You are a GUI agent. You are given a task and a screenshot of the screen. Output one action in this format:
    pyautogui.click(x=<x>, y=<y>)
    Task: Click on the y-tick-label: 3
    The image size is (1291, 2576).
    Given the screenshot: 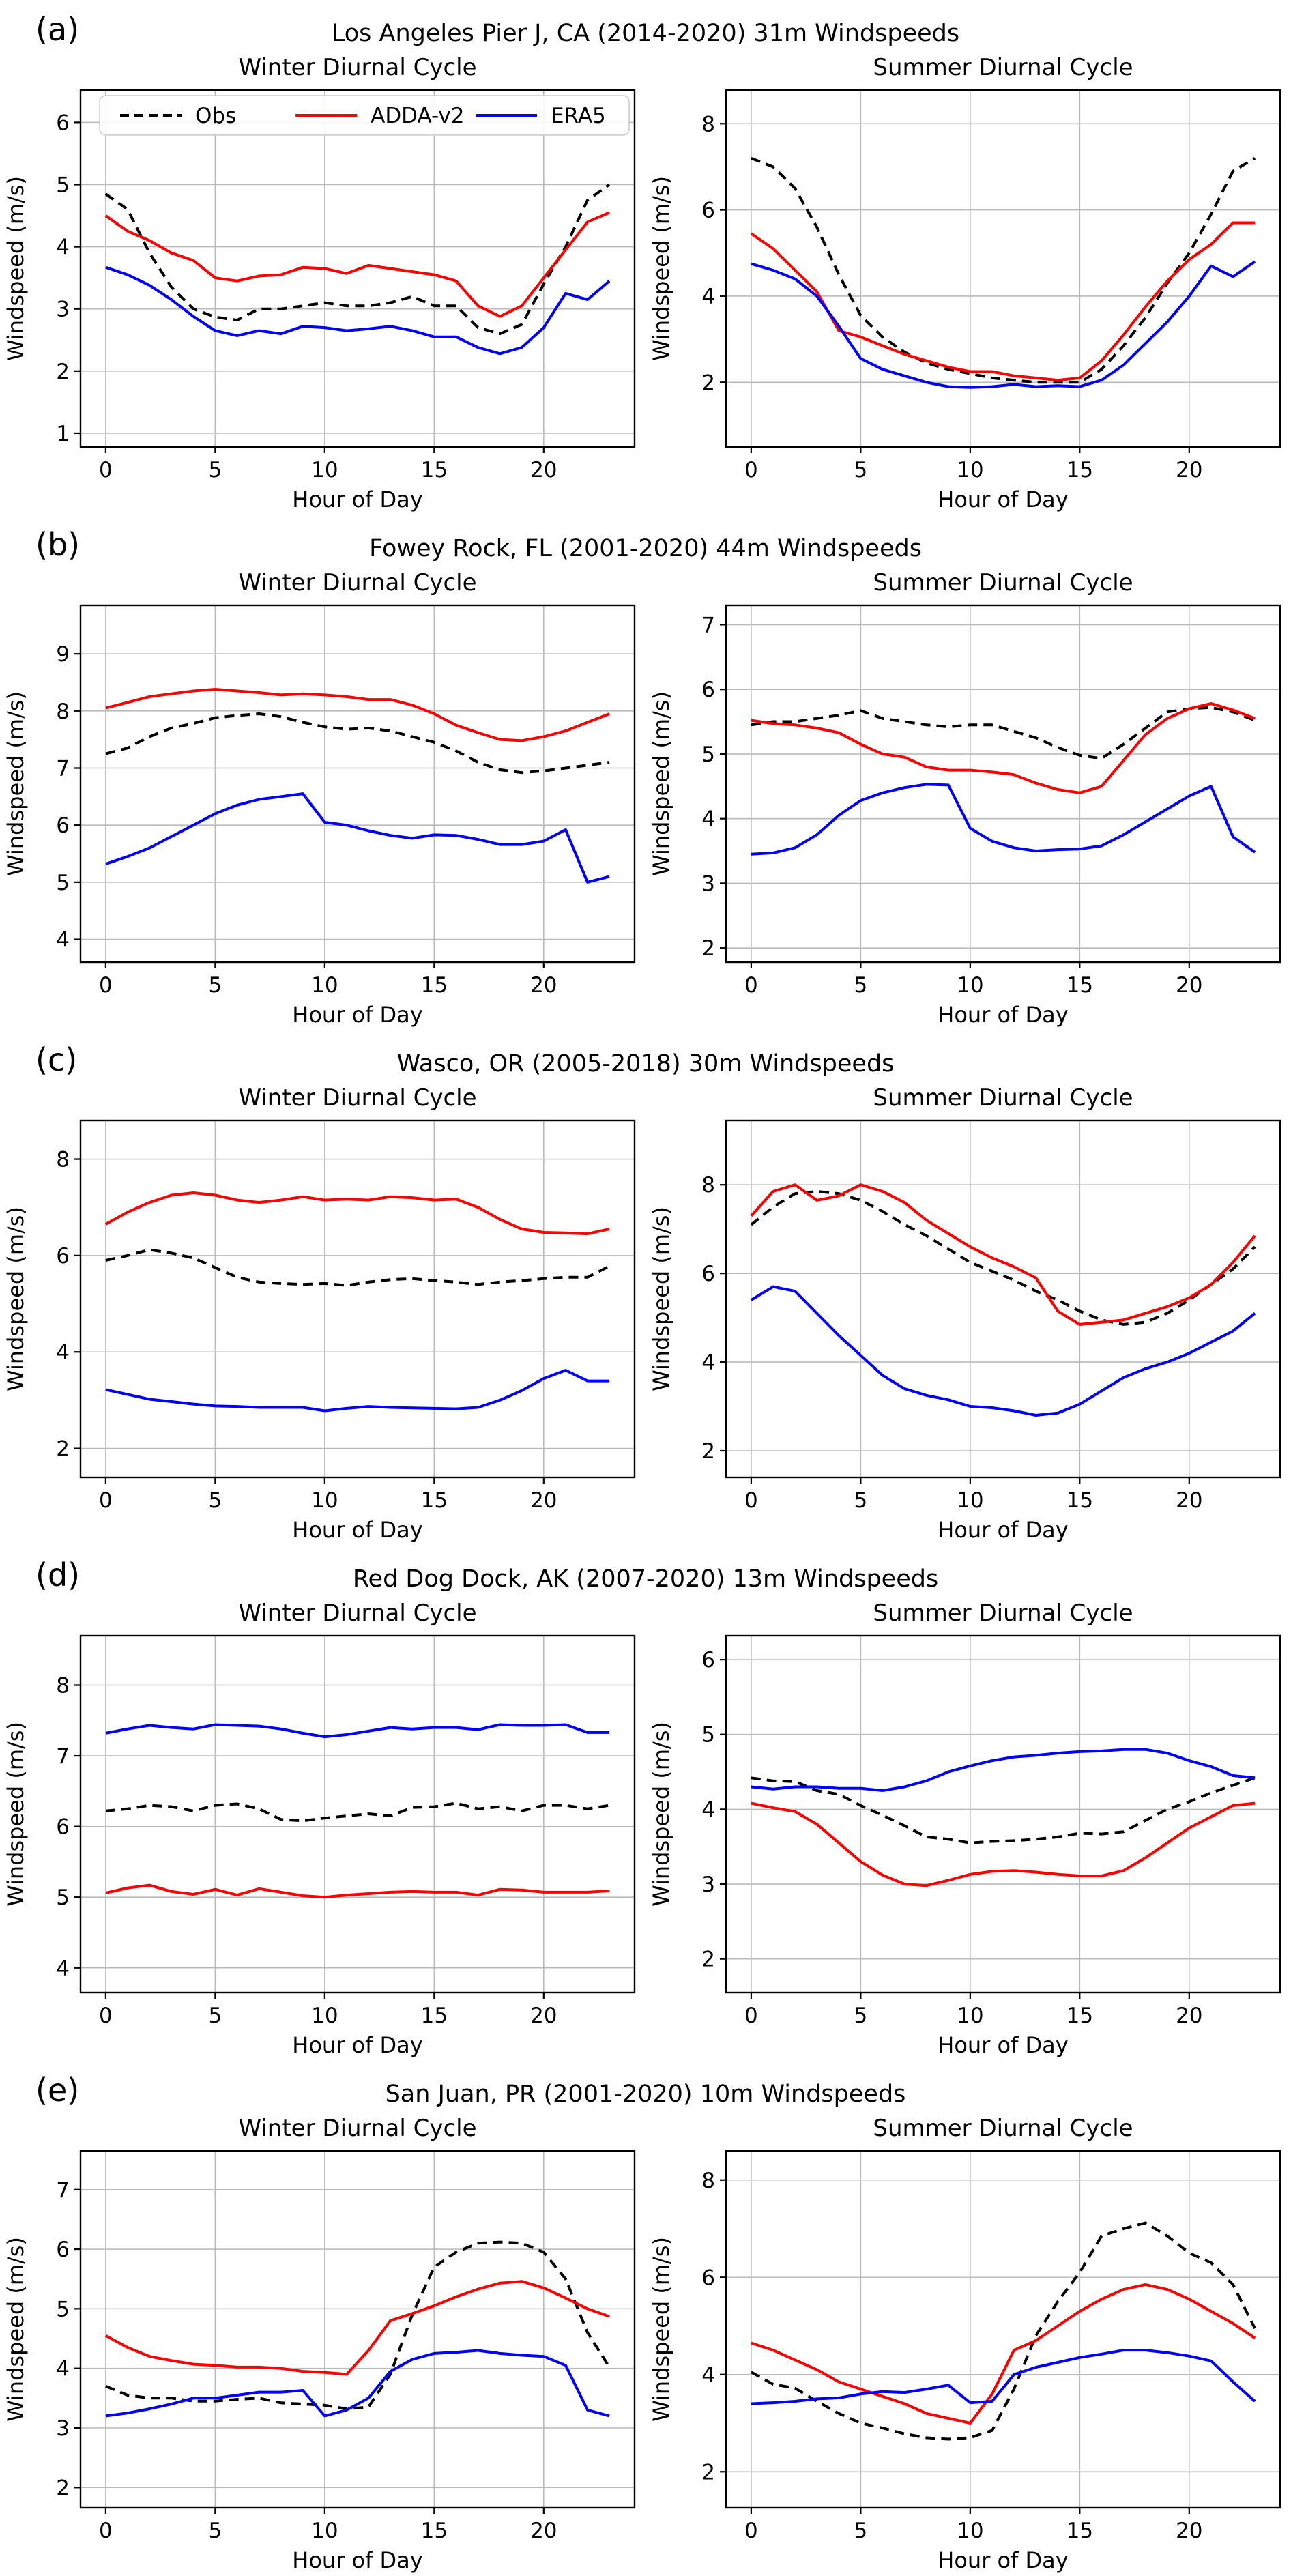 What is the action you would take?
    pyautogui.click(x=63, y=310)
    